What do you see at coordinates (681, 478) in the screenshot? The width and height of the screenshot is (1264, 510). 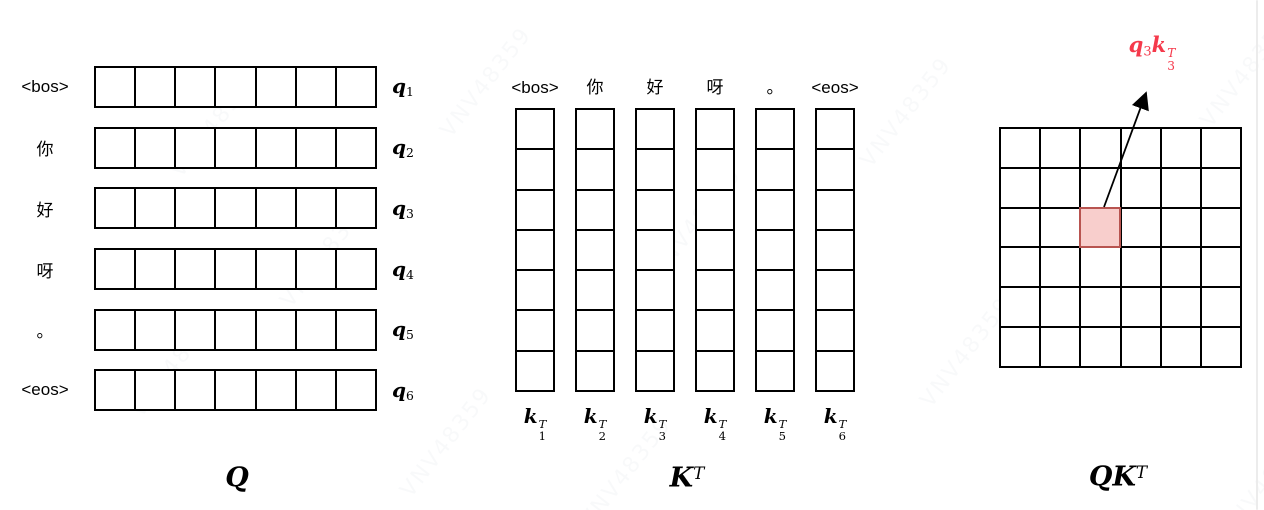 I see `math-symbol: K` at bounding box center [681, 478].